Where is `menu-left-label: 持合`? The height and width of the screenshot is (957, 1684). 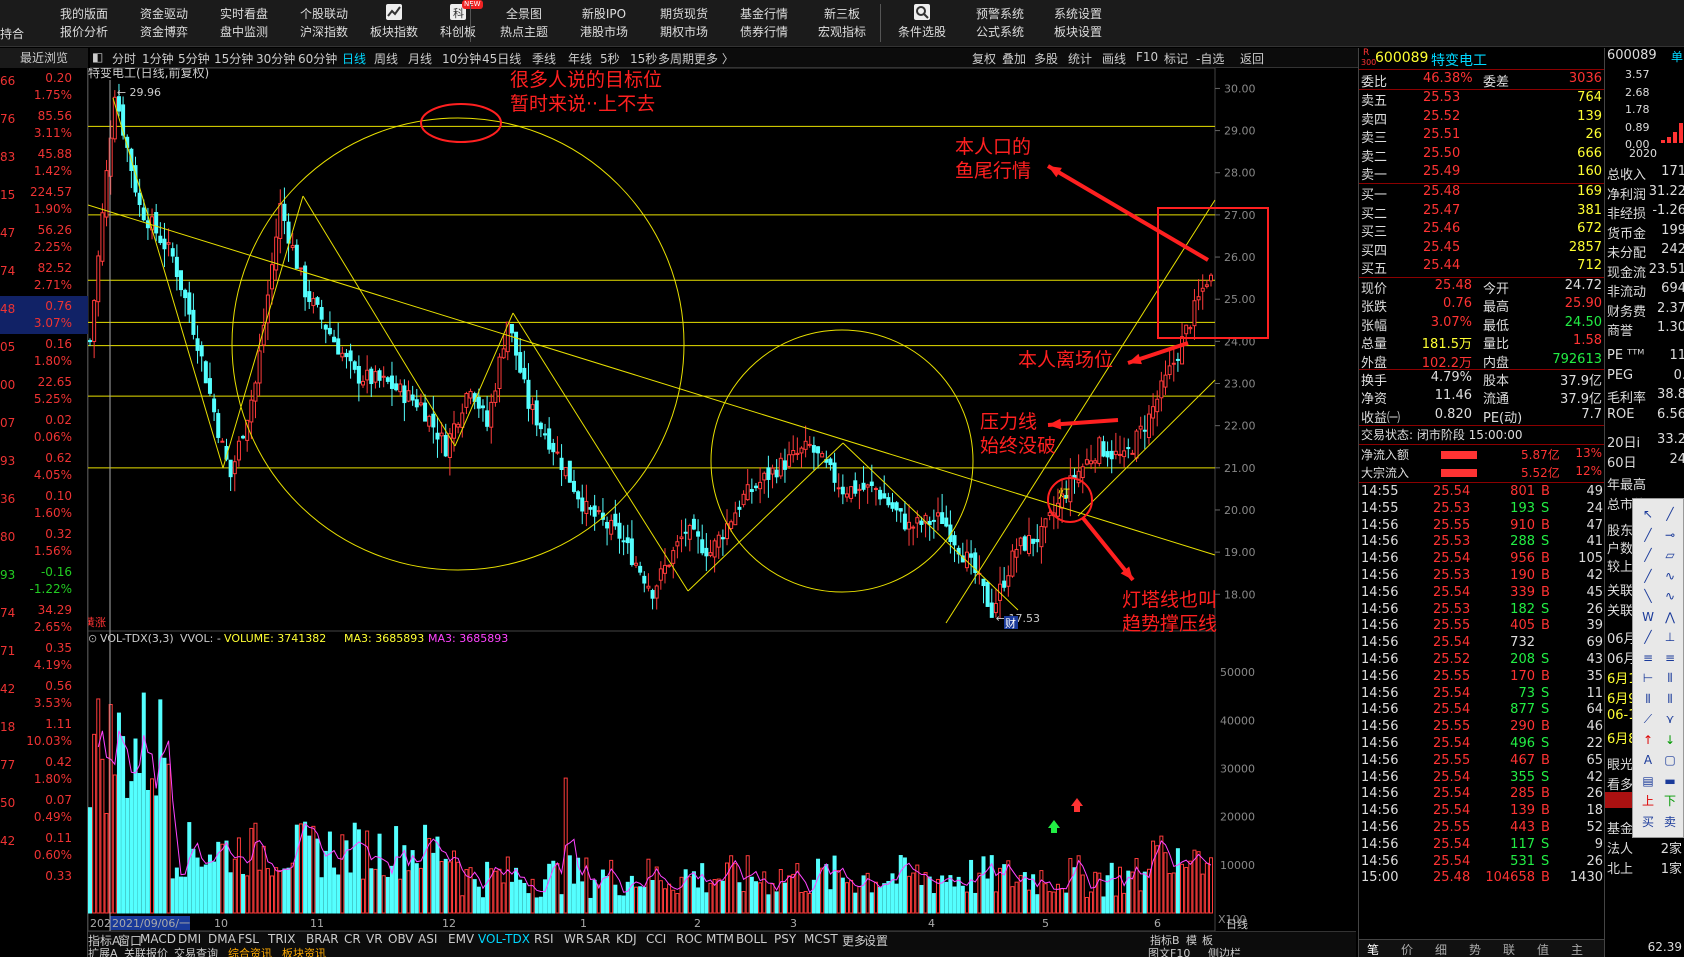
menu-left-label: 持合 is located at coordinates (12, 34).